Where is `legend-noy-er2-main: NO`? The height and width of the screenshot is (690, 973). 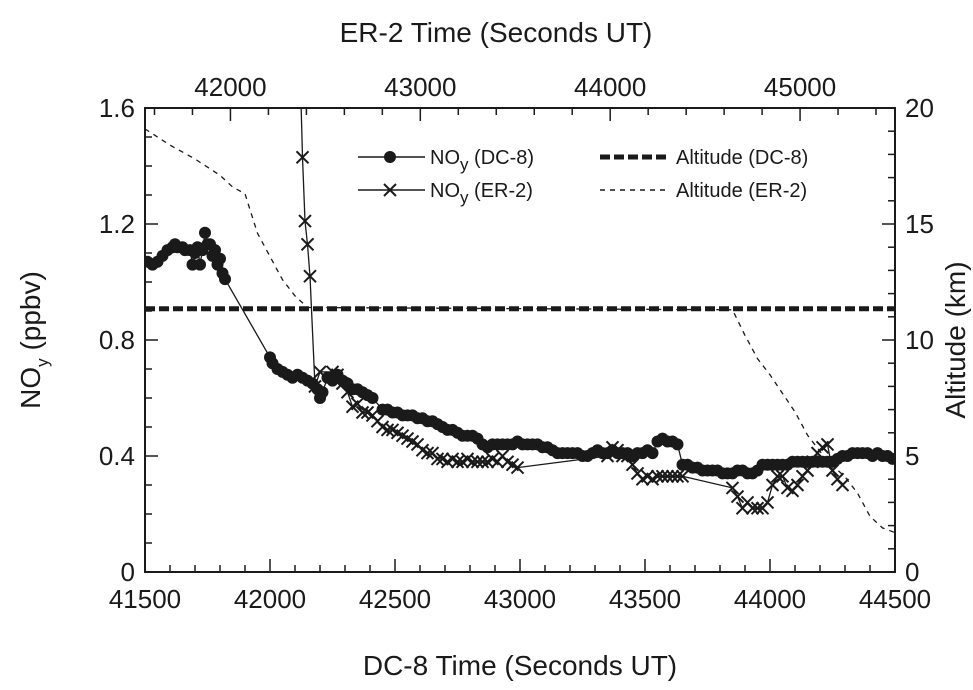 legend-noy-er2-main: NO is located at coordinates (445, 191).